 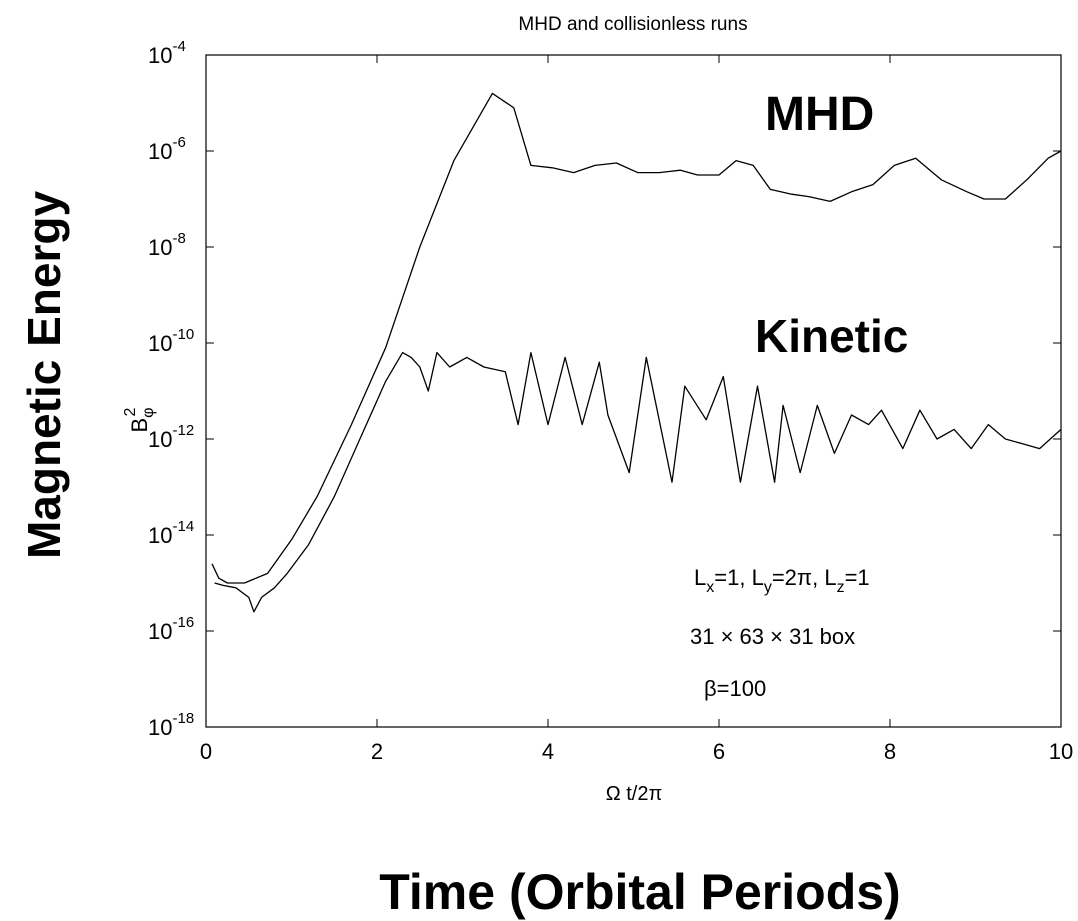 I want to click on annotation-dims-sub-y: y, so click(x=768, y=587).